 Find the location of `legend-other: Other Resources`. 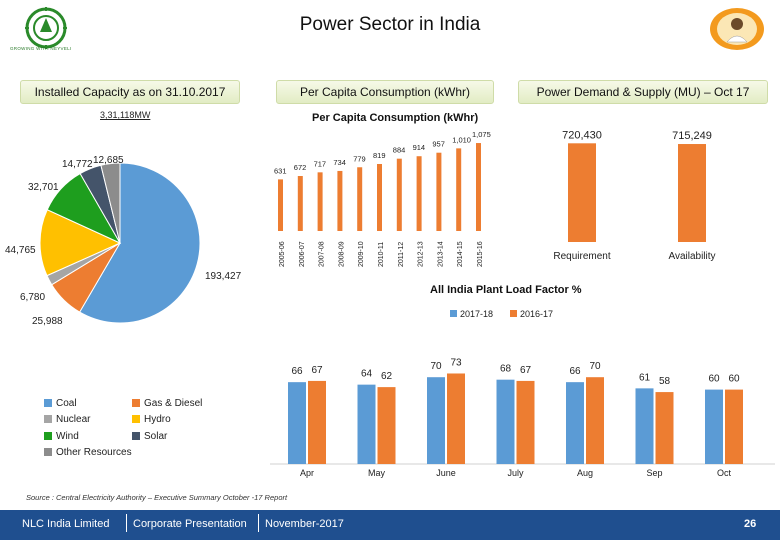

legend-other: Other Resources is located at coordinates (88, 452).